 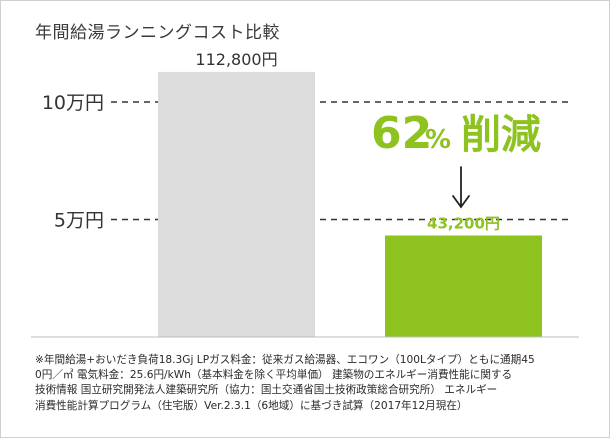 I want to click on y-tick-label: 5万円, so click(x=79, y=221).